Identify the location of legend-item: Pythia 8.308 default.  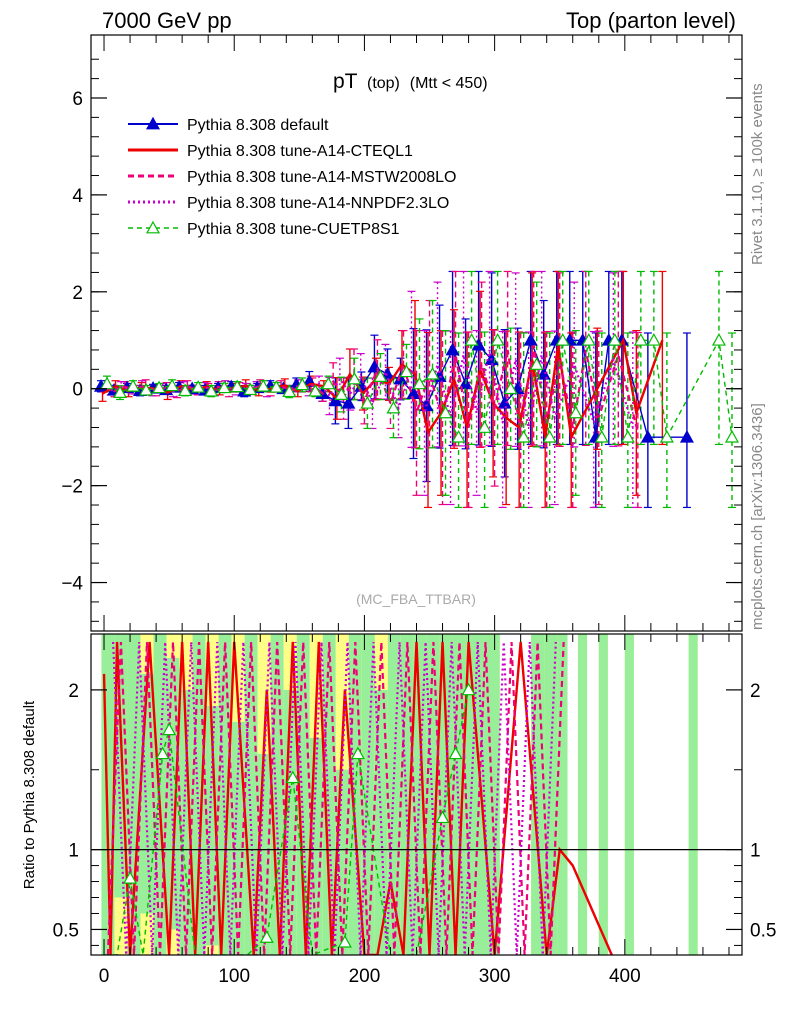
(228, 125).